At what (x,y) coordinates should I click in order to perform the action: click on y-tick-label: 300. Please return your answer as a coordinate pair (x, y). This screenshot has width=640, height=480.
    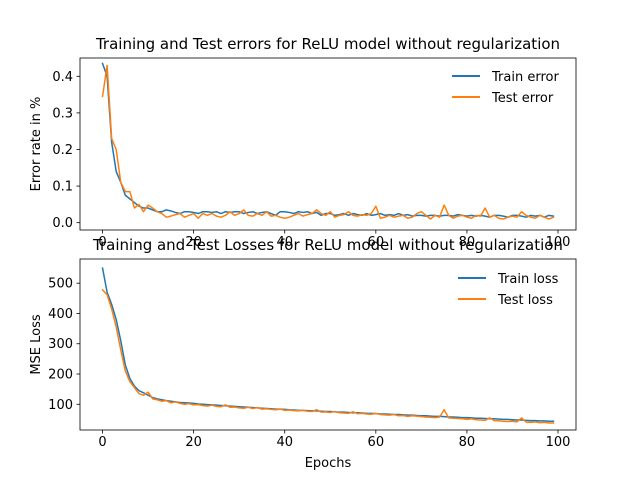
    Looking at the image, I should click on (60, 344).